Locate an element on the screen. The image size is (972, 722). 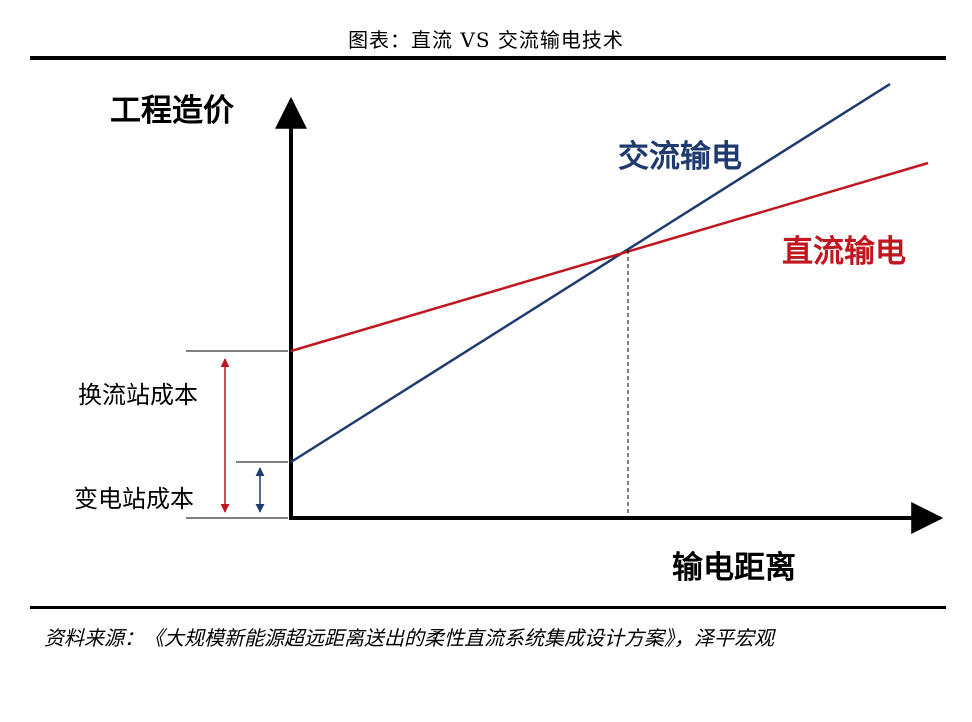
y-axis-label: 工程造价 is located at coordinates (172, 111).